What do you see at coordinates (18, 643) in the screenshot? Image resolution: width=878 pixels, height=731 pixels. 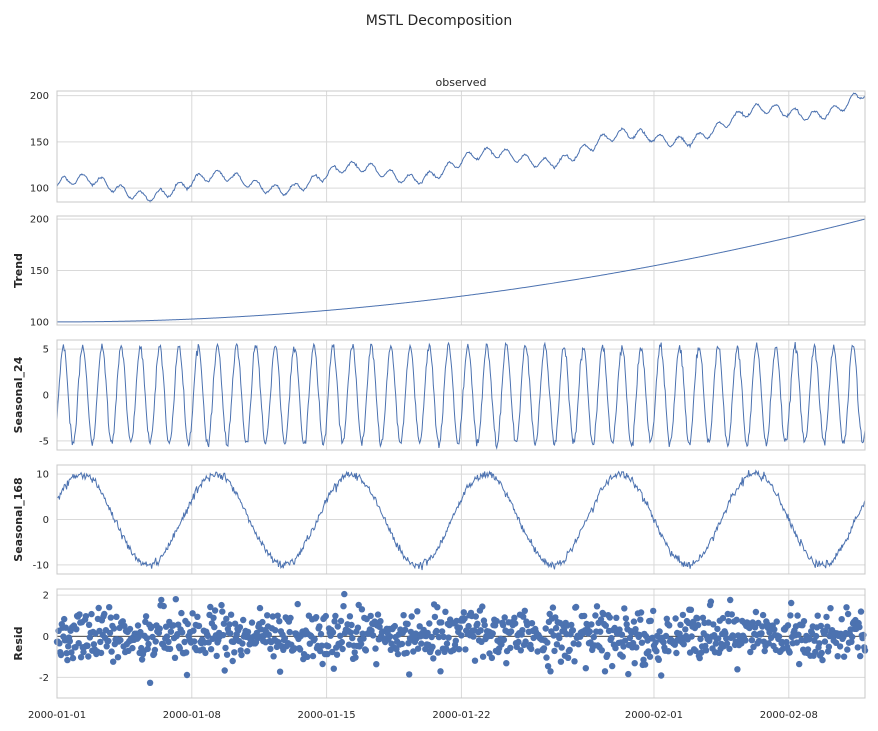 I see `y-axis-label: Resid` at bounding box center [18, 643].